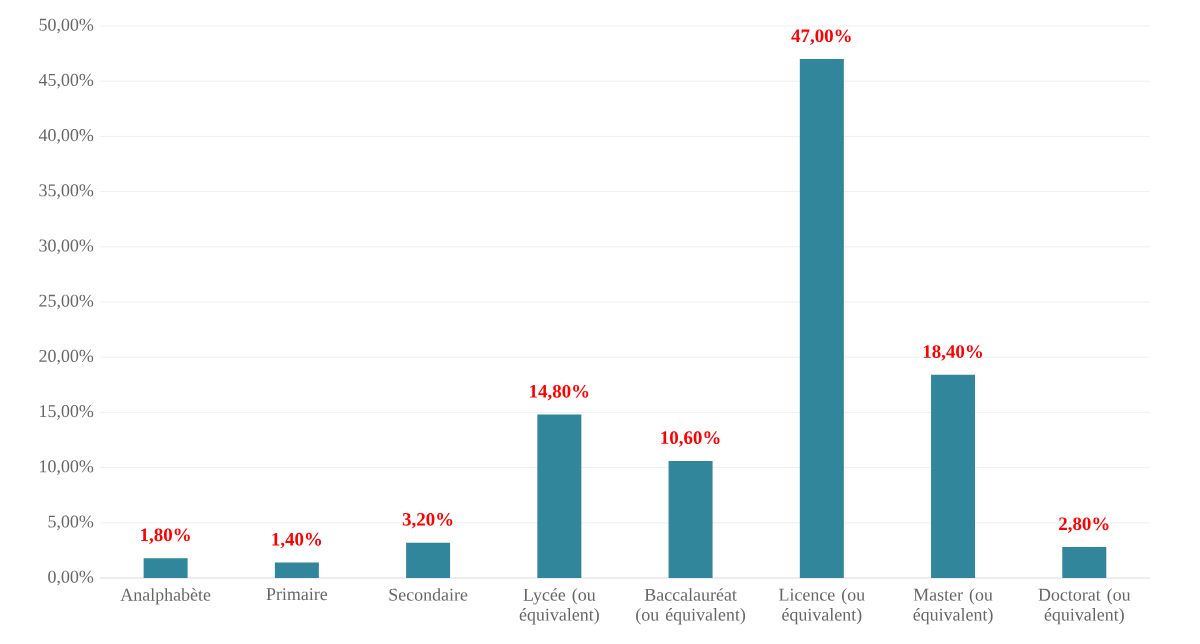 This screenshot has width=1200, height=644. What do you see at coordinates (67, 467) in the screenshot?
I see `y-tick-label: 10,00%` at bounding box center [67, 467].